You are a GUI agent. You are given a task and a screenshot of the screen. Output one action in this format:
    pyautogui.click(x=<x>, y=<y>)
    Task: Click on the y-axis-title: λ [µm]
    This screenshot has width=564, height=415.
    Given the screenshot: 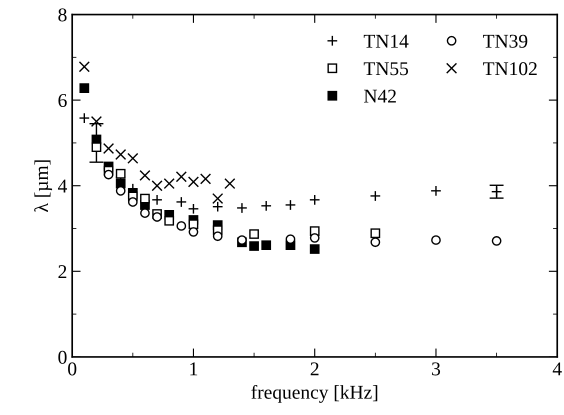 What is the action you would take?
    pyautogui.click(x=43, y=186)
    